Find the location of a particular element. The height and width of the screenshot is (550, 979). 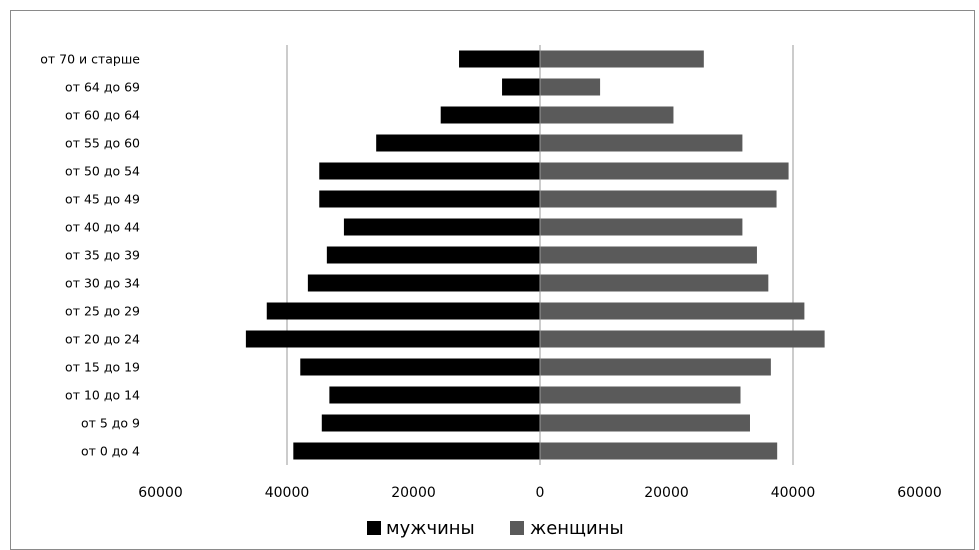

category-label: от 15 до 19 is located at coordinates (102, 367).